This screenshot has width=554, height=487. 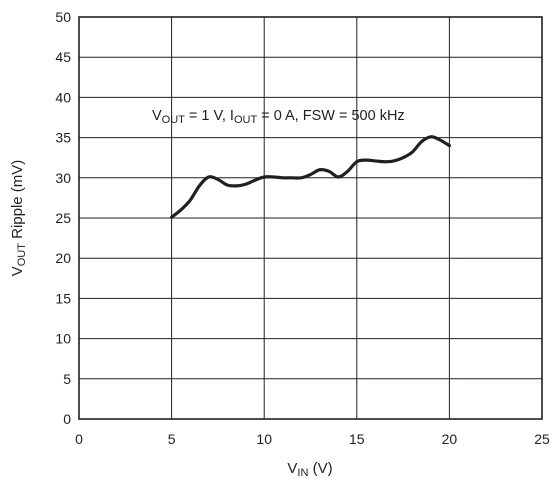 What do you see at coordinates (302, 473) in the screenshot?
I see `subscript: IN` at bounding box center [302, 473].